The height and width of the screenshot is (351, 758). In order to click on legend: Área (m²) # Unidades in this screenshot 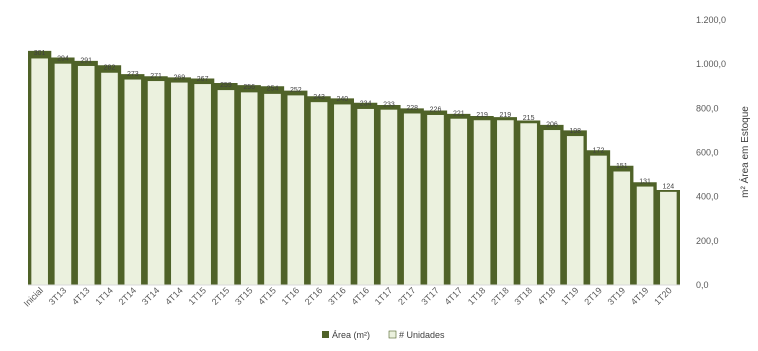, I will do `click(383, 335)`.